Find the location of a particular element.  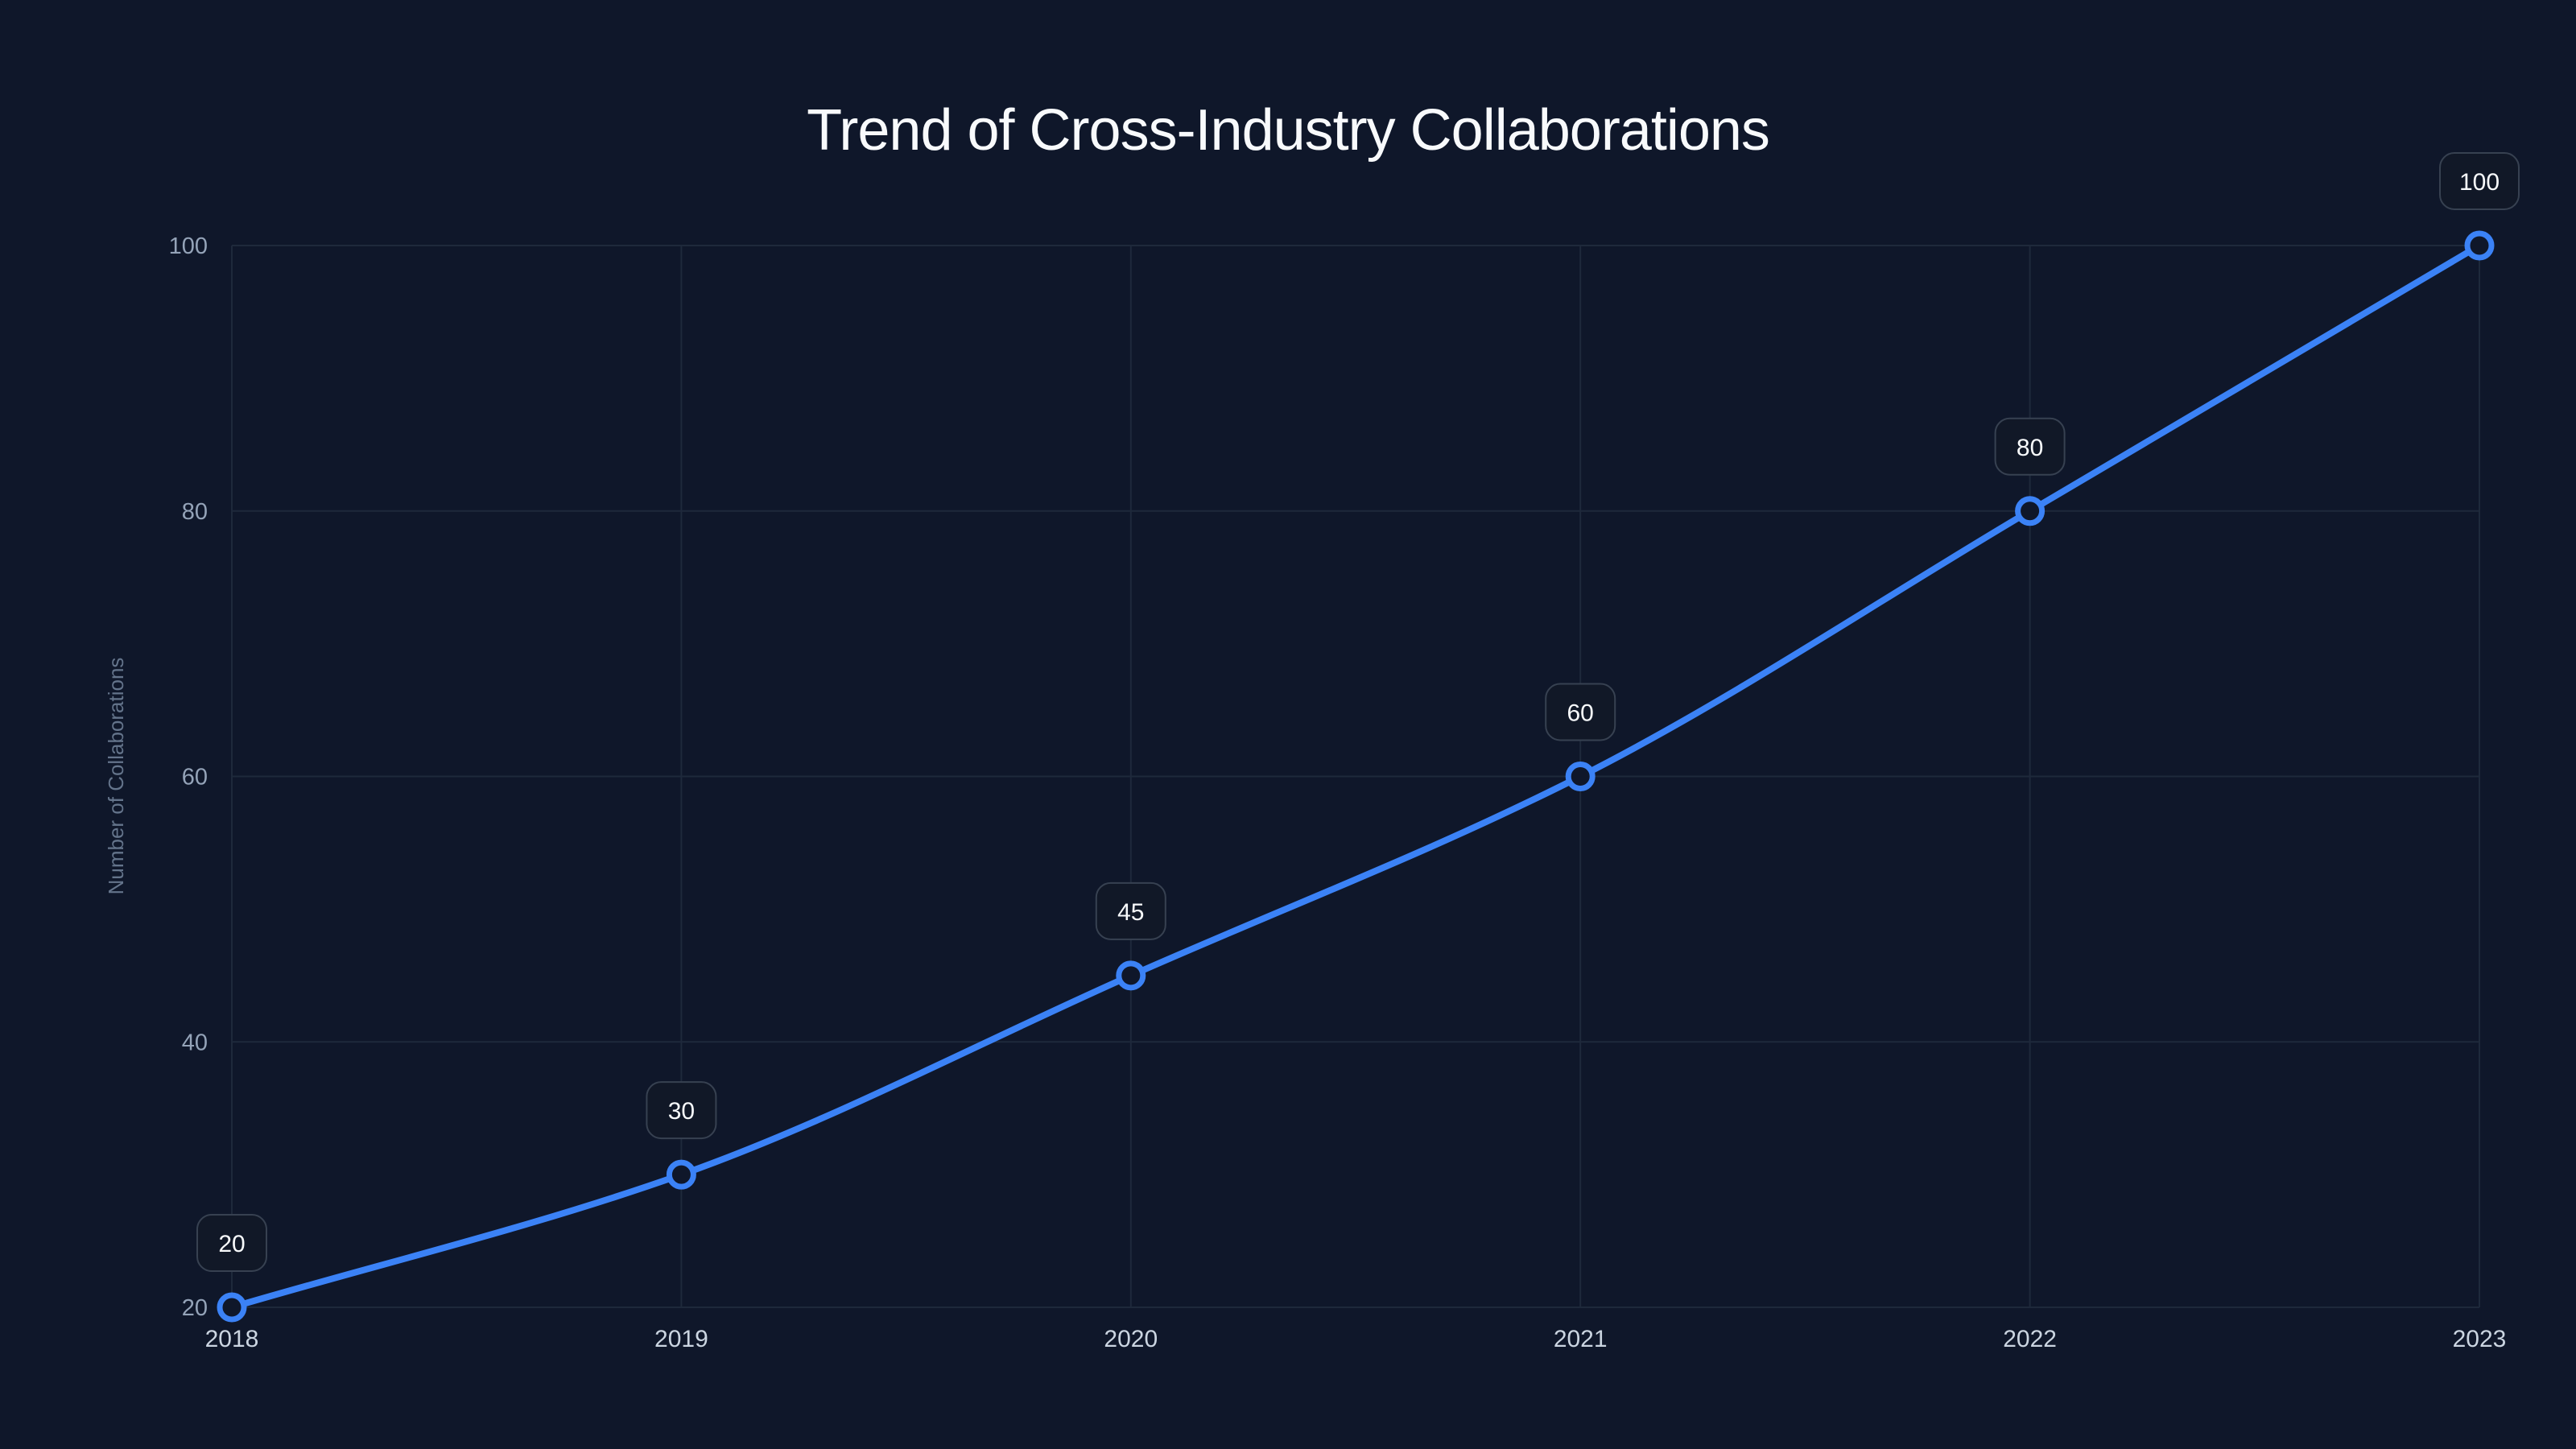

y-axis-ticks: 20 40 60 80 100 is located at coordinates (188, 777).